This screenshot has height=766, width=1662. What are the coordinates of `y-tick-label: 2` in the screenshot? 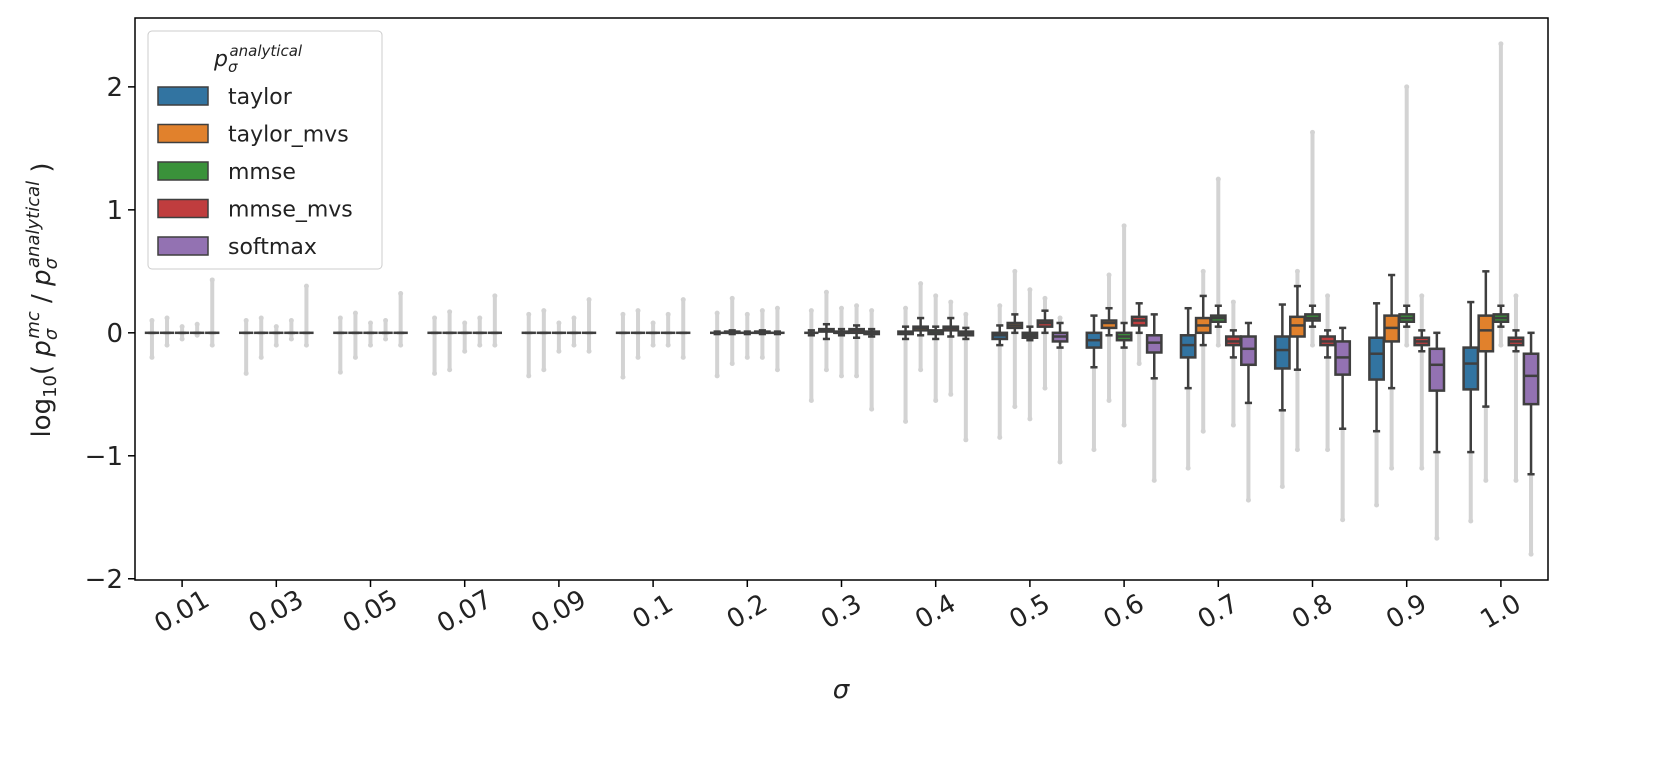 It's located at (114, 88).